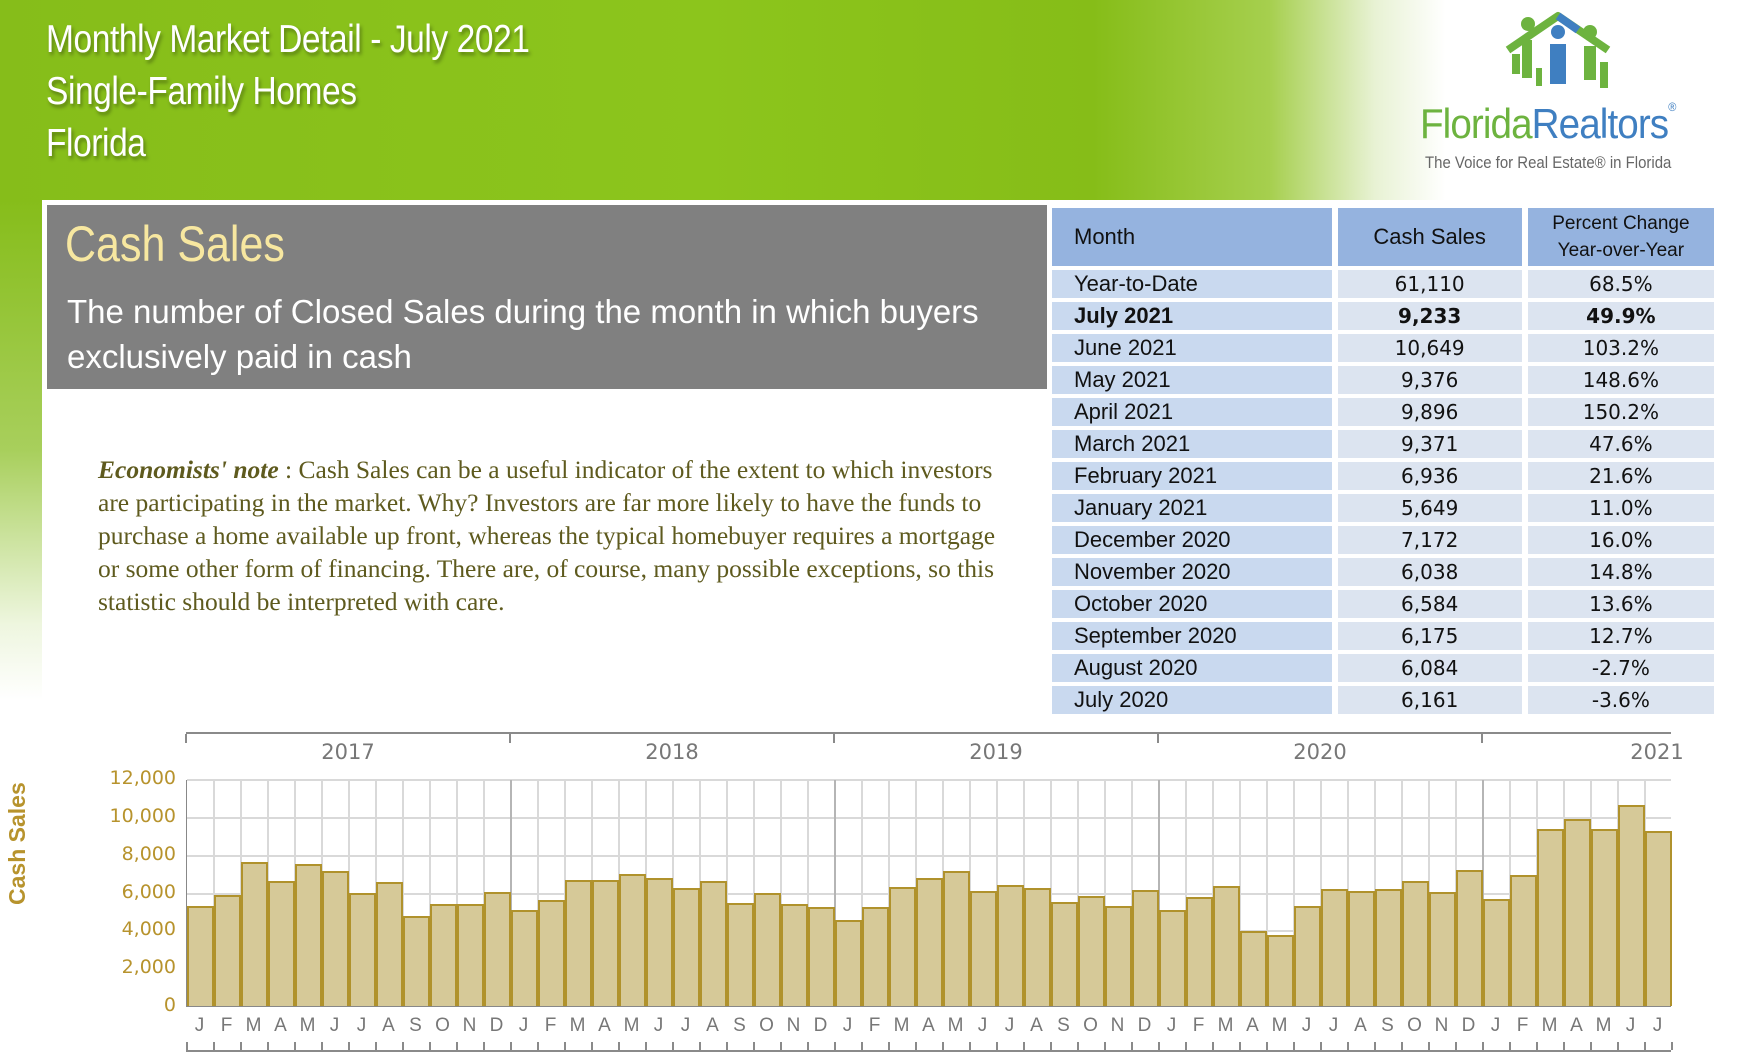  Describe the element at coordinates (1621, 250) in the screenshot. I see `percent-header-line2: Year-over-Year` at that location.